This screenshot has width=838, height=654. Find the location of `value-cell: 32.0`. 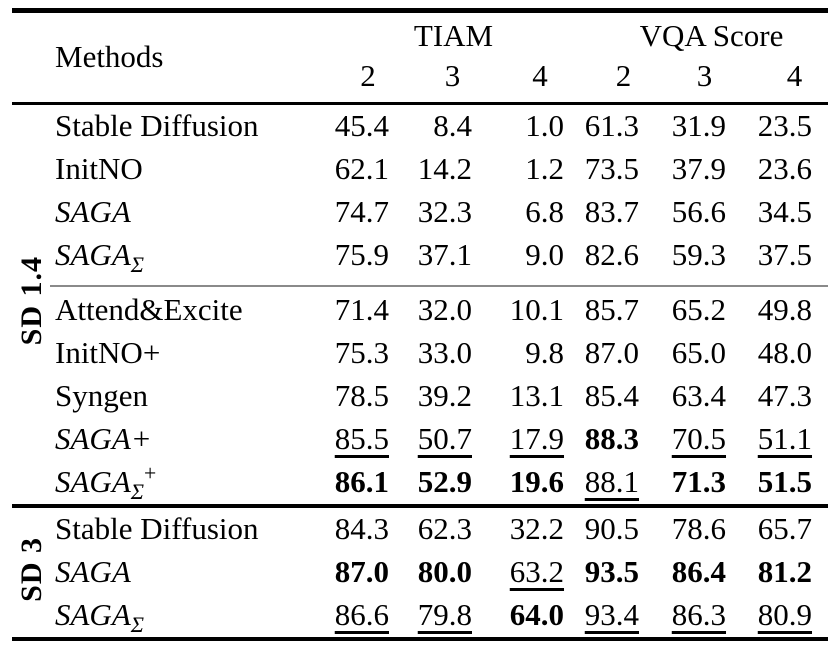

value-cell: 32.0 is located at coordinates (439, 310).